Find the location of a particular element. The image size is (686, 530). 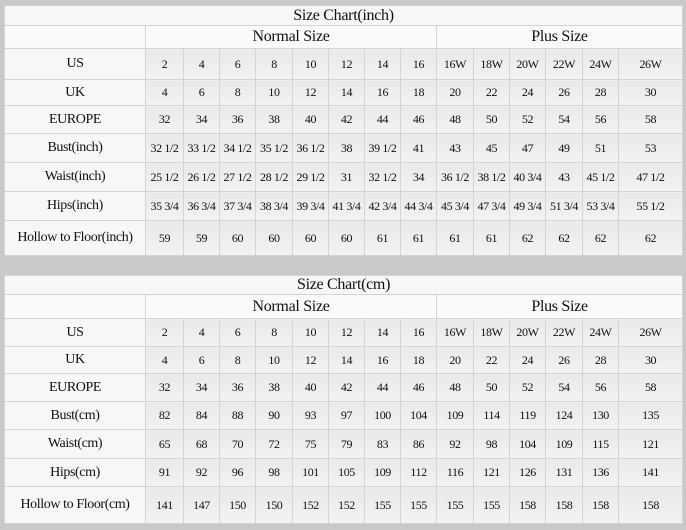

size-value-cell: 35 1/2 is located at coordinates (274, 148).